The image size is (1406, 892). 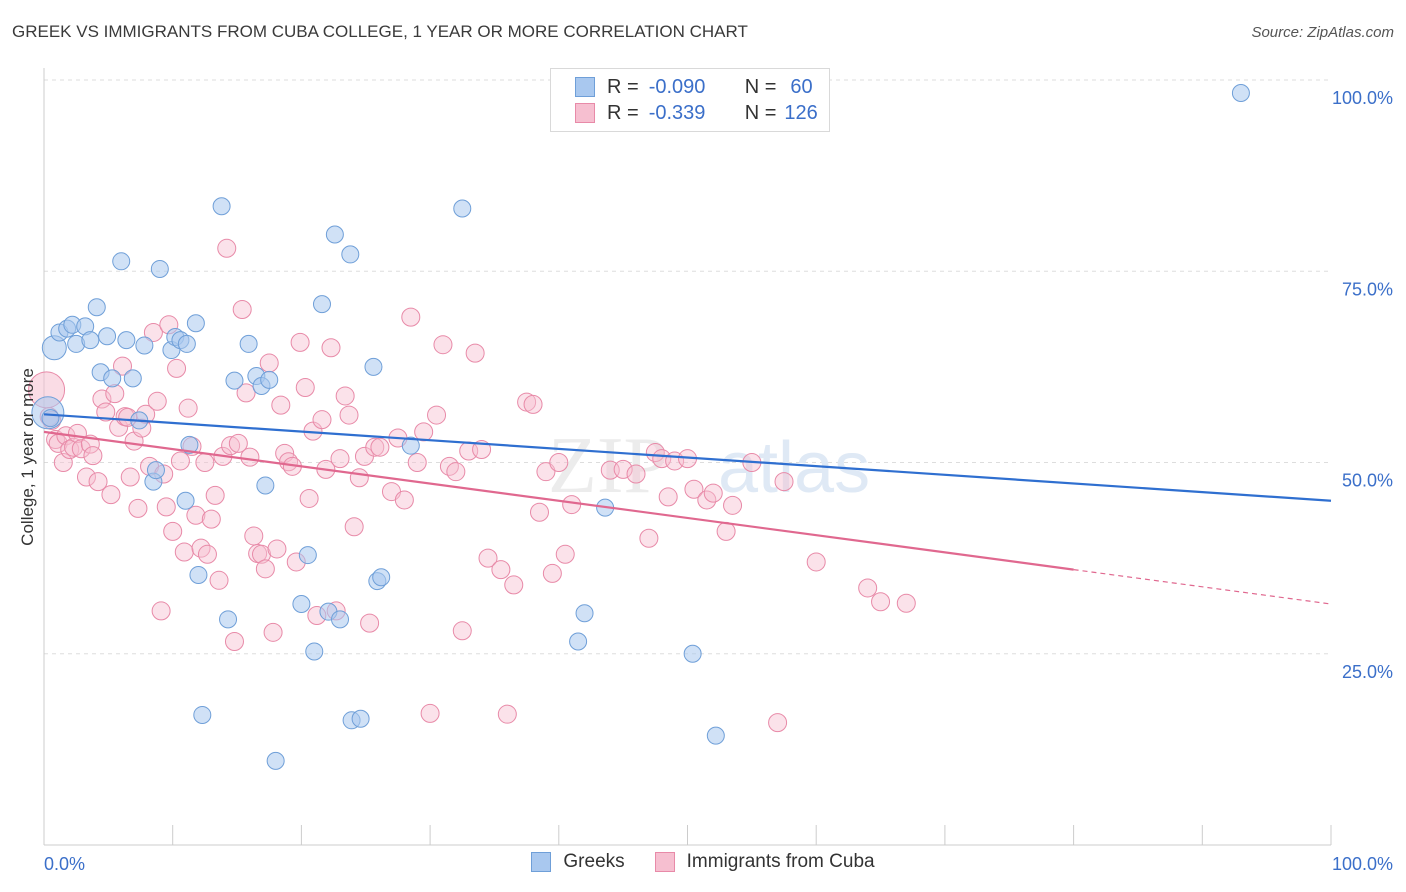 What do you see at coordinates (541, 862) in the screenshot?
I see `greeks-legend-swatch` at bounding box center [541, 862].